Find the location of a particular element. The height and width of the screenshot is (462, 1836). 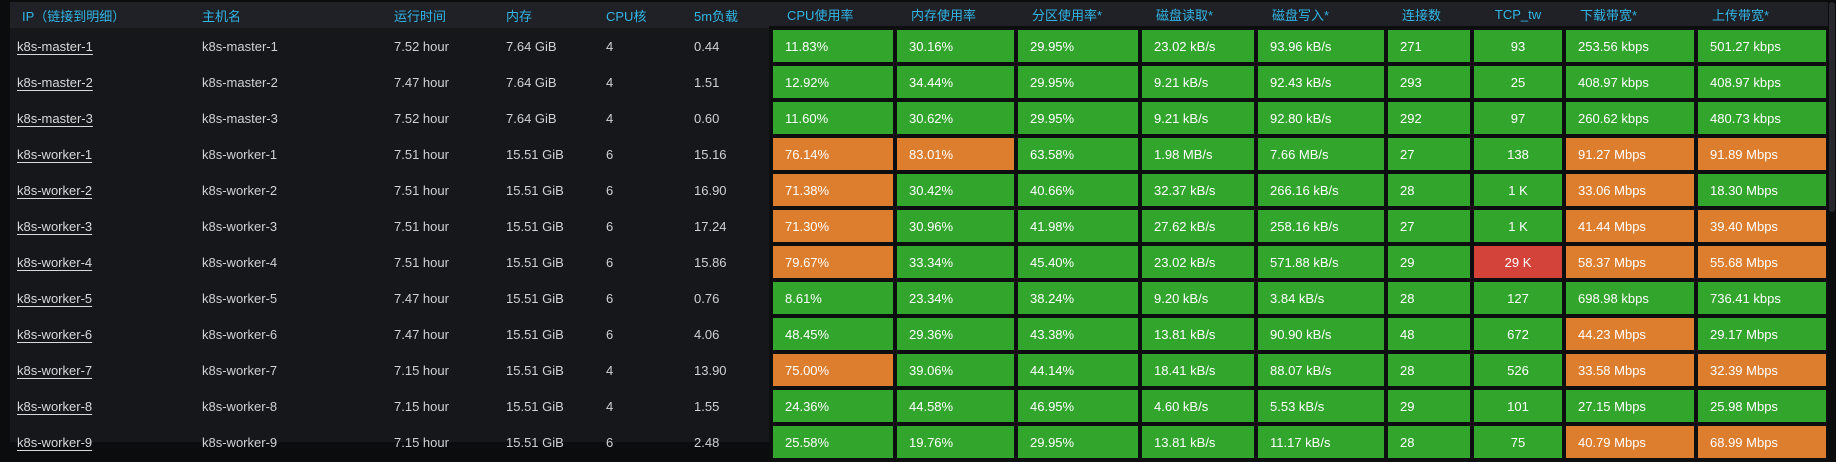

ip-link: k8s-master-1 is located at coordinates (55, 46).